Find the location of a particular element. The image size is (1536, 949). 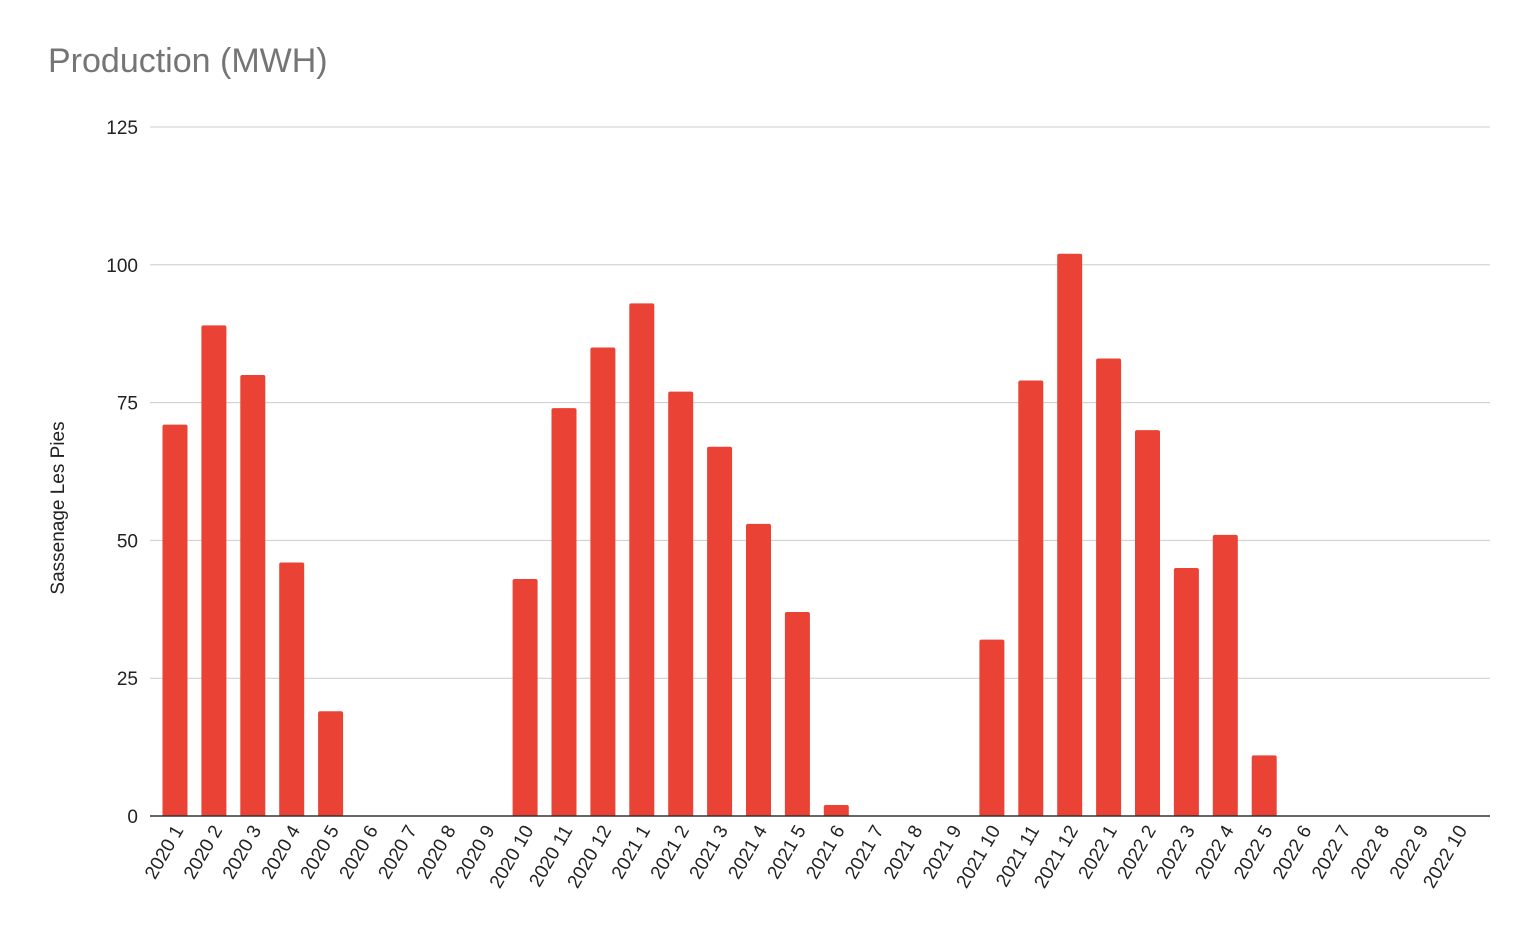

y-axis-ticks: 0 25 50 75 100 125 is located at coordinates (122, 473).